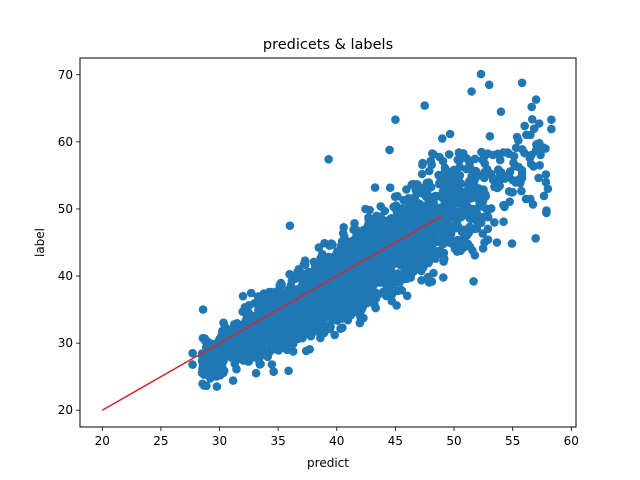 This screenshot has width=640, height=480. I want to click on x-tick-label: 40, so click(336, 441).